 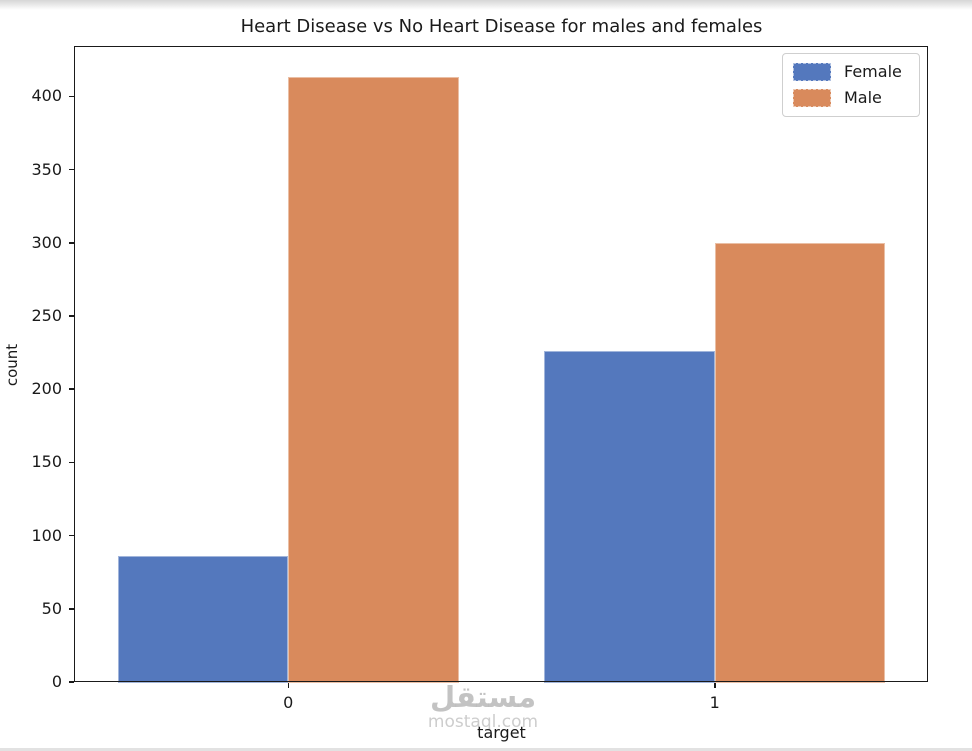 What do you see at coordinates (851, 85) in the screenshot?
I see `legend: Female Male` at bounding box center [851, 85].